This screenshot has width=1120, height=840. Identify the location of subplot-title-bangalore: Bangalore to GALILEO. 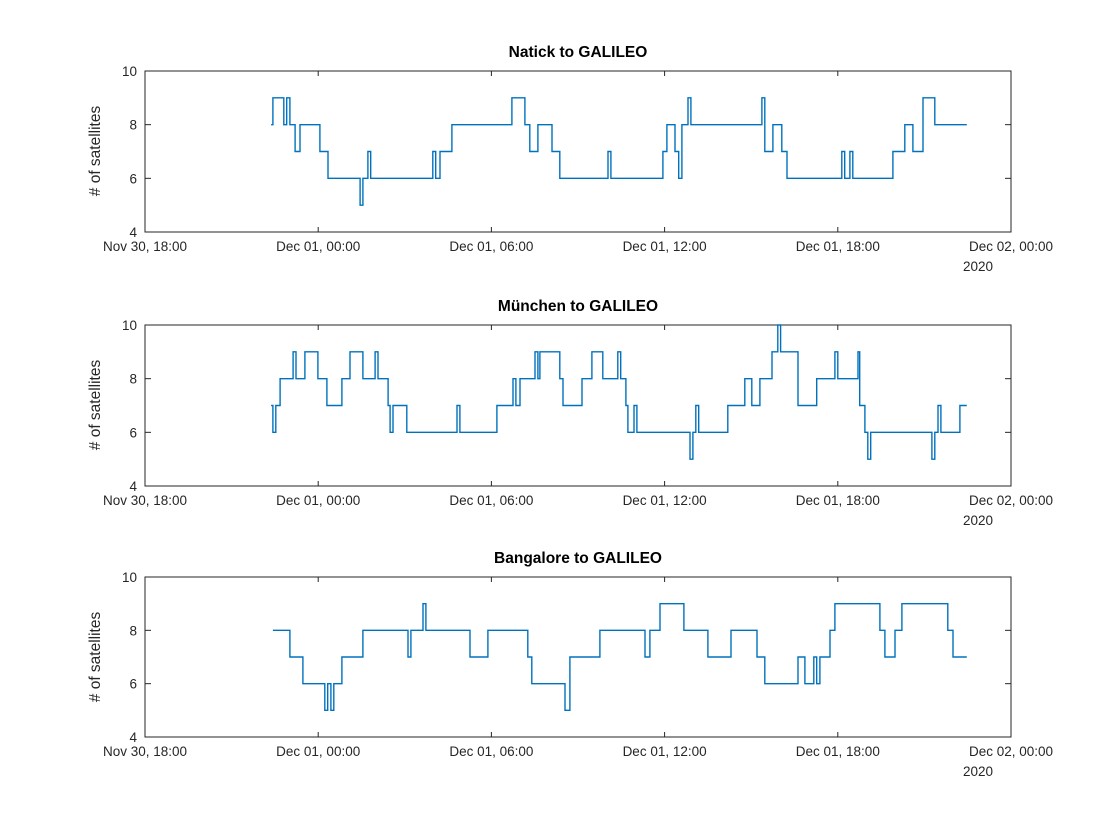
(578, 558).